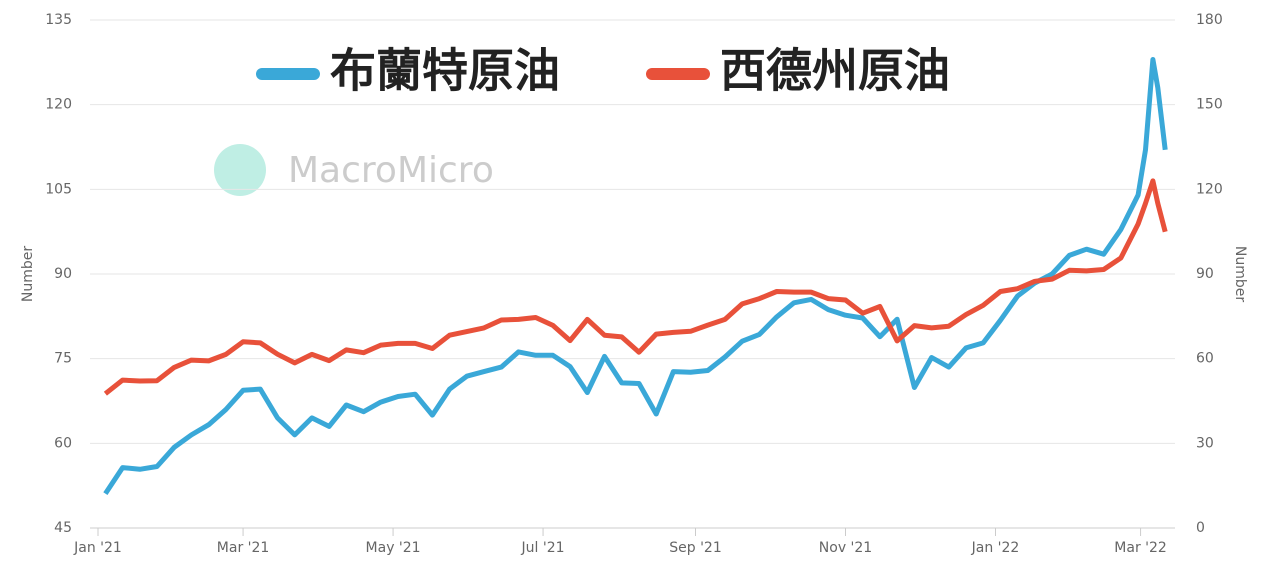 This screenshot has width=1268, height=566. I want to click on x-tick-label: Jan '22, so click(995, 548).